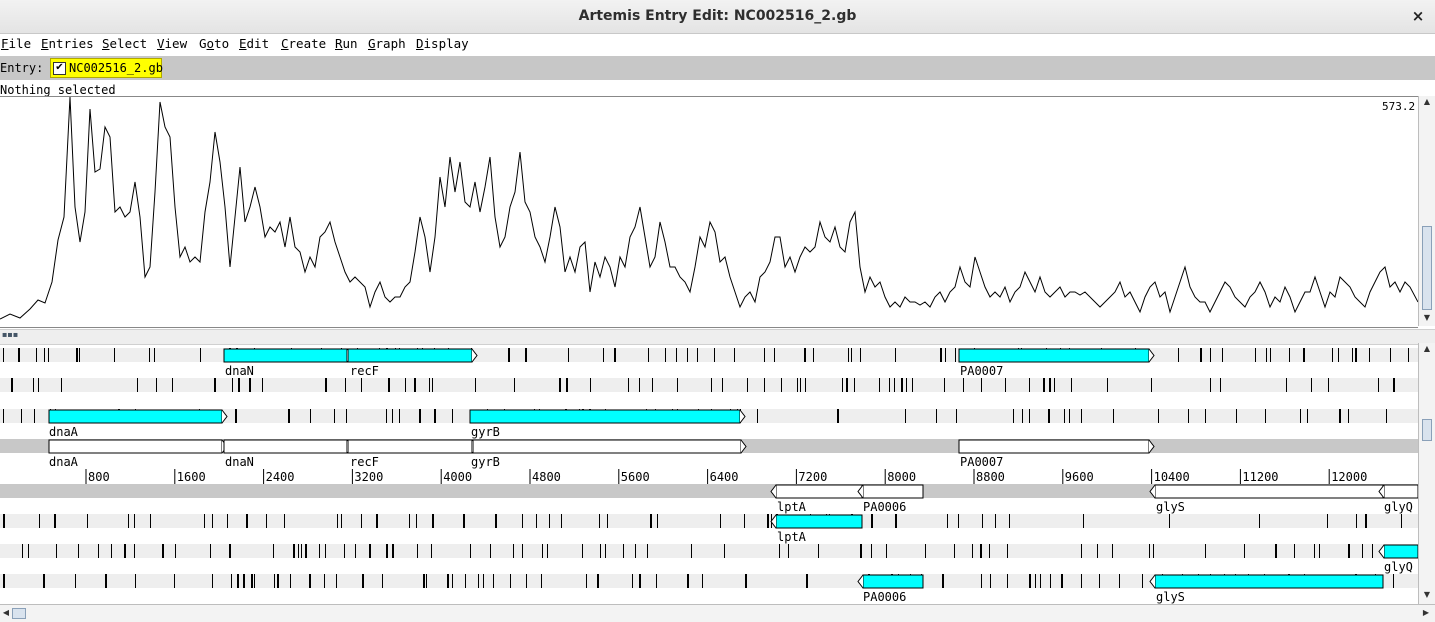 Image resolution: width=1435 pixels, height=622 pixels. What do you see at coordinates (893, 581) in the screenshot?
I see `feature-PA0006` at bounding box center [893, 581].